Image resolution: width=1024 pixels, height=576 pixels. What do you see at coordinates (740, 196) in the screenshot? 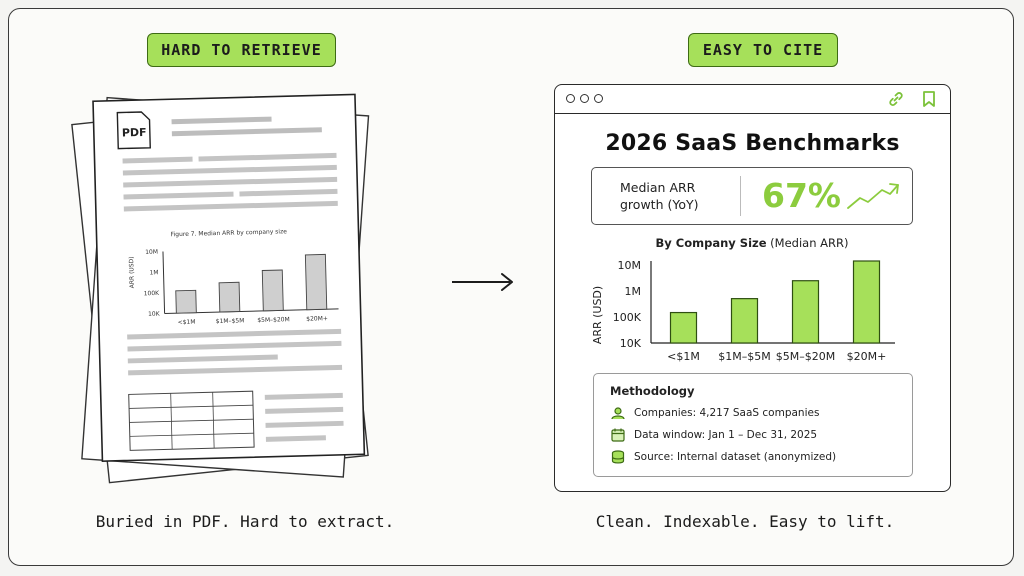
I see `kpi-divider` at bounding box center [740, 196].